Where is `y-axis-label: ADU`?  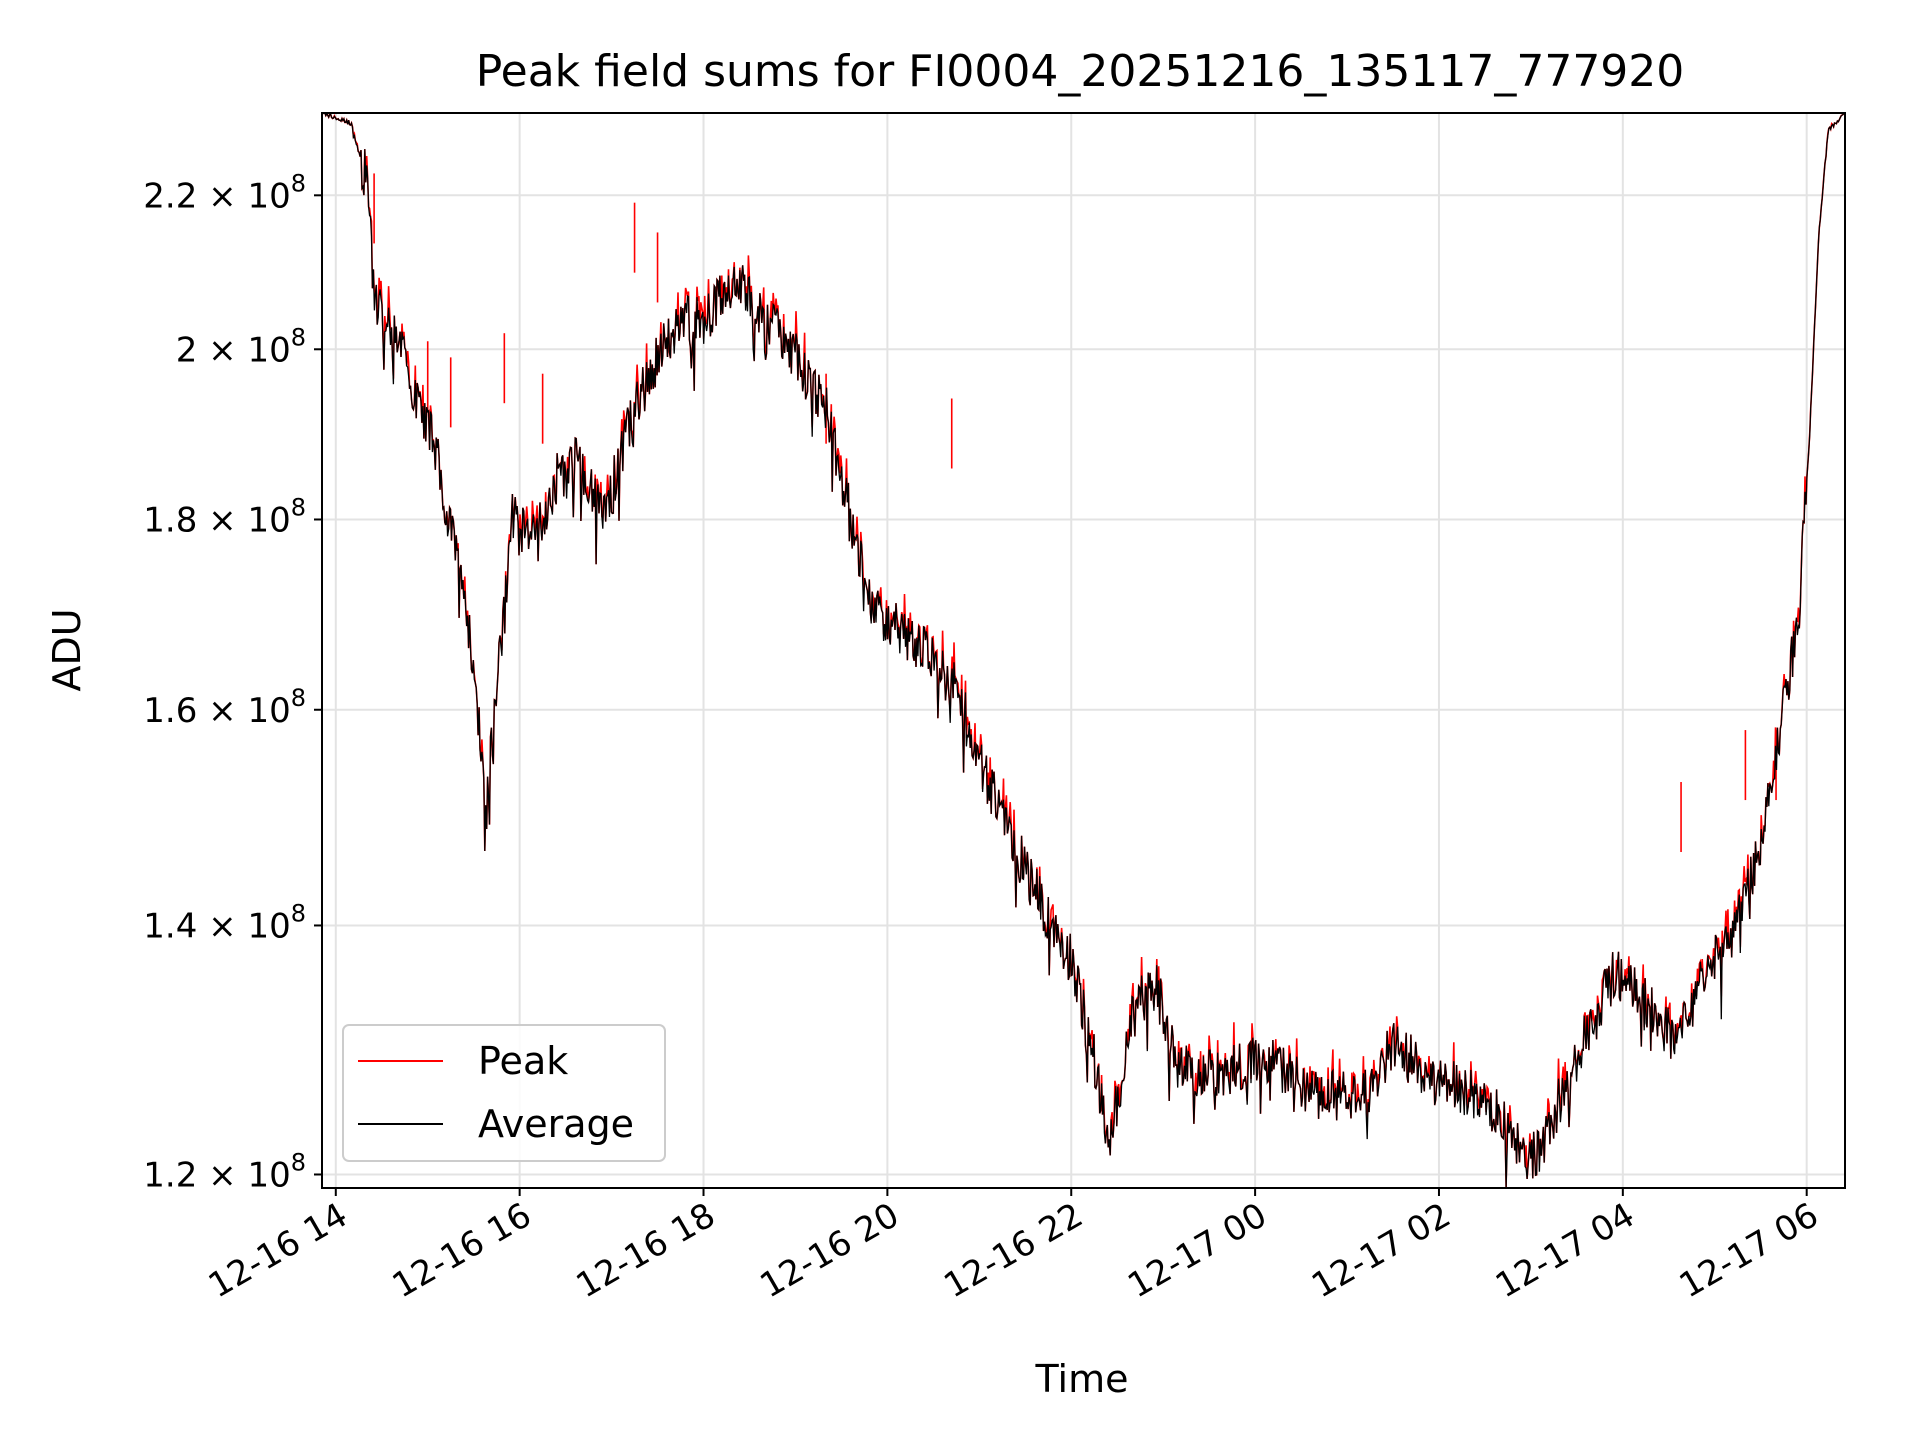 y-axis-label: ADU is located at coordinates (67, 649).